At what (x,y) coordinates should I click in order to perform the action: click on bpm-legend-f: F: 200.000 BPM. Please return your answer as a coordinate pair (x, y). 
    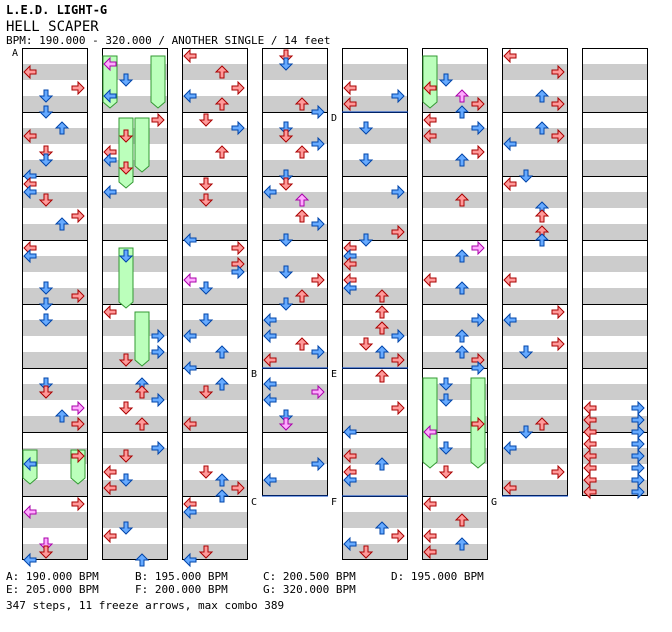
    Looking at the image, I should click on (181, 589).